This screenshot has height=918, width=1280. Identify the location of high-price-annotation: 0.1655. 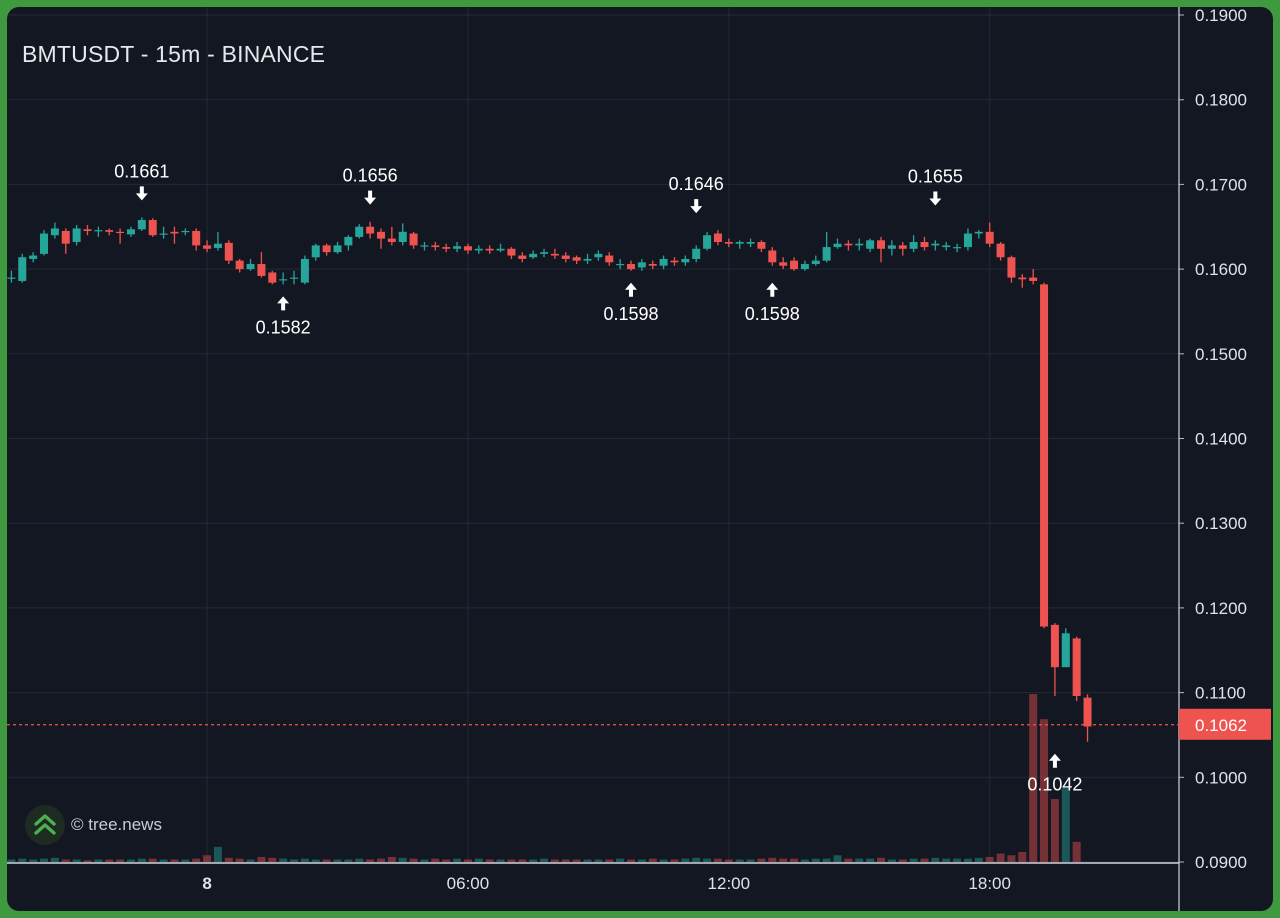
(935, 177).